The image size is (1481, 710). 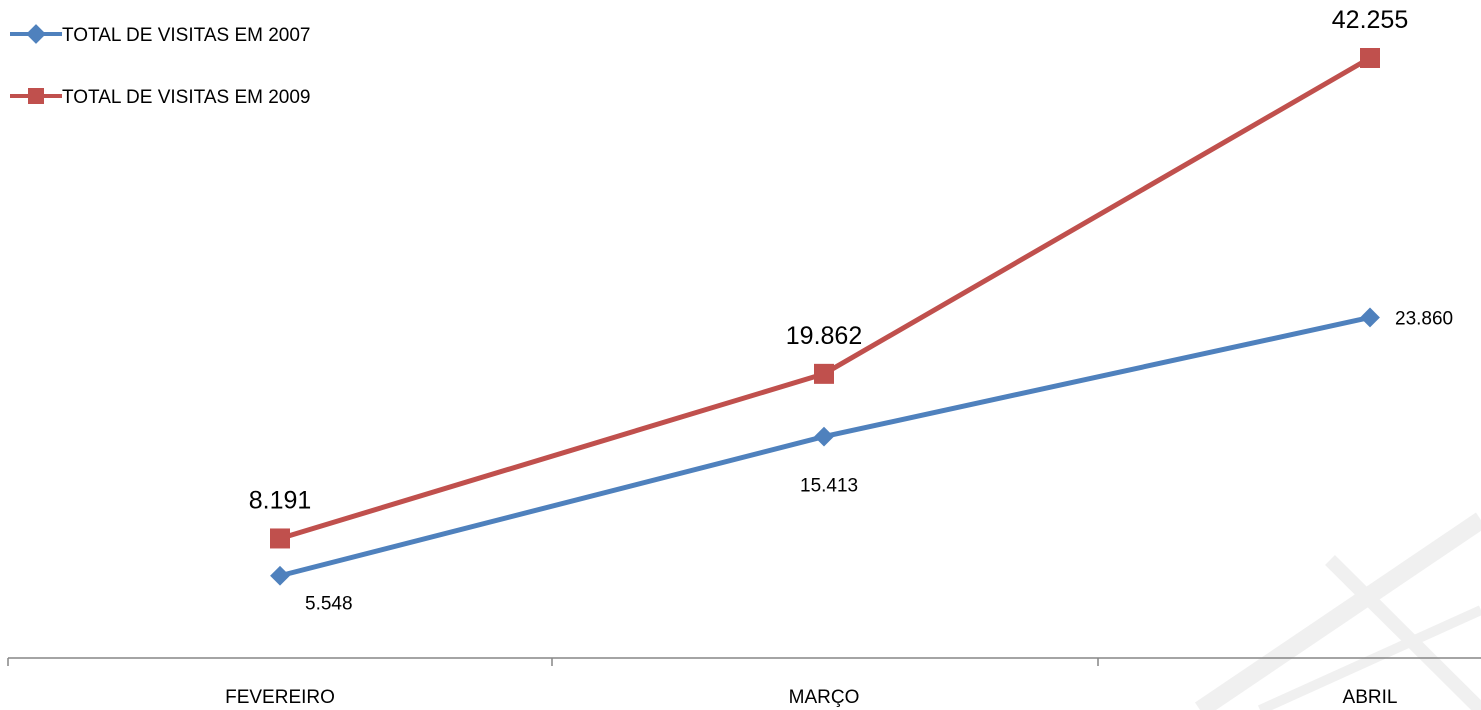 I want to click on x-tick-label-fevereiro: FEVEREIRO, so click(x=280, y=697).